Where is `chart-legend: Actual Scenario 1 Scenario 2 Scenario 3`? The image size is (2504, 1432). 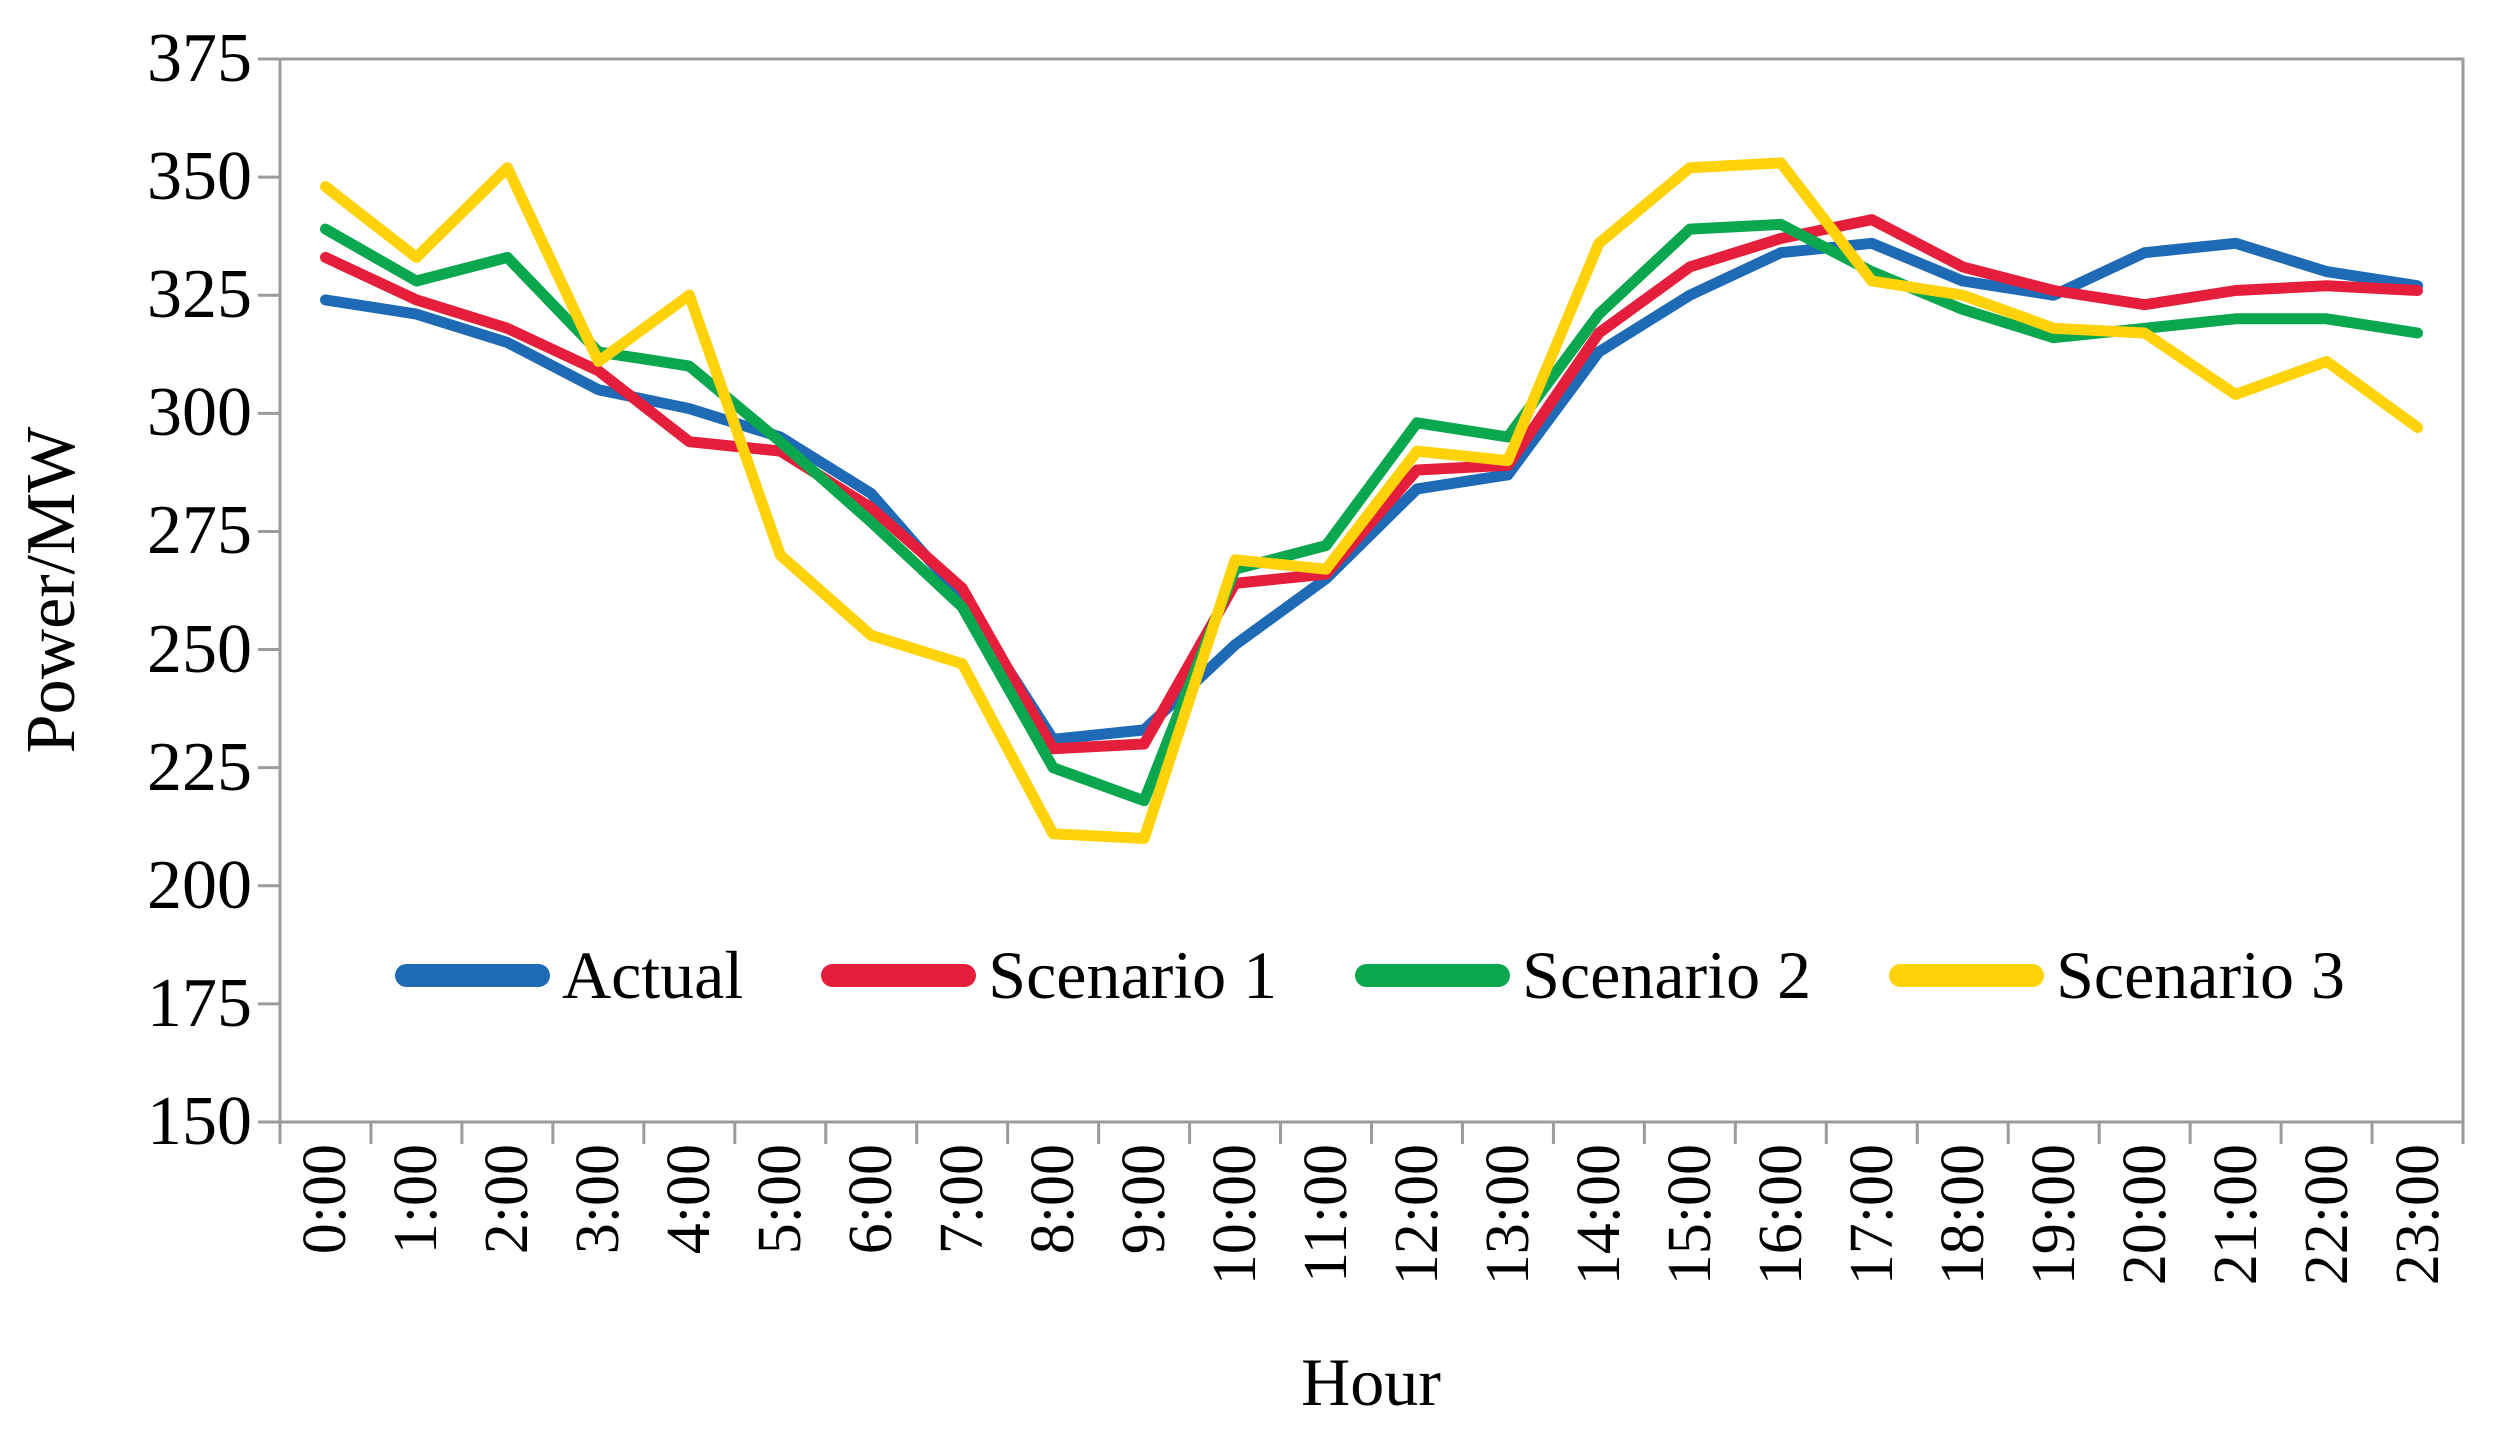
chart-legend: Actual Scenario 1 Scenario 2 Scenario 3 is located at coordinates (1370, 975).